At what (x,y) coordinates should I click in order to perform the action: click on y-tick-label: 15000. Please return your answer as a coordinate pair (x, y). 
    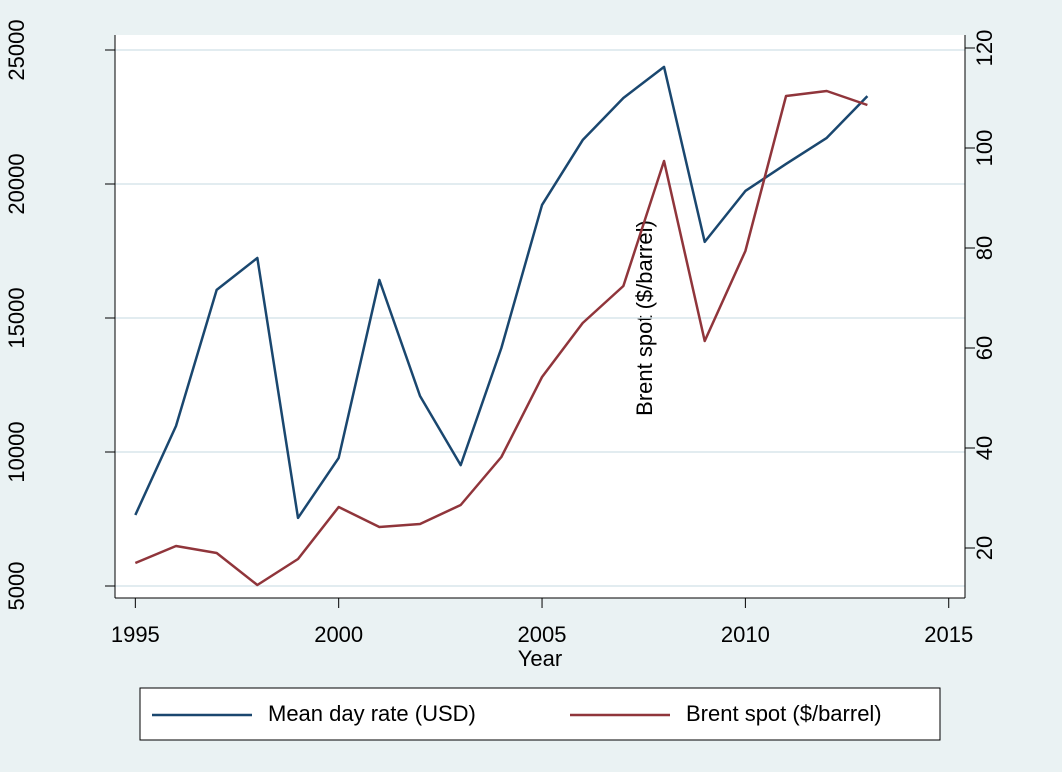
    Looking at the image, I should click on (16, 317).